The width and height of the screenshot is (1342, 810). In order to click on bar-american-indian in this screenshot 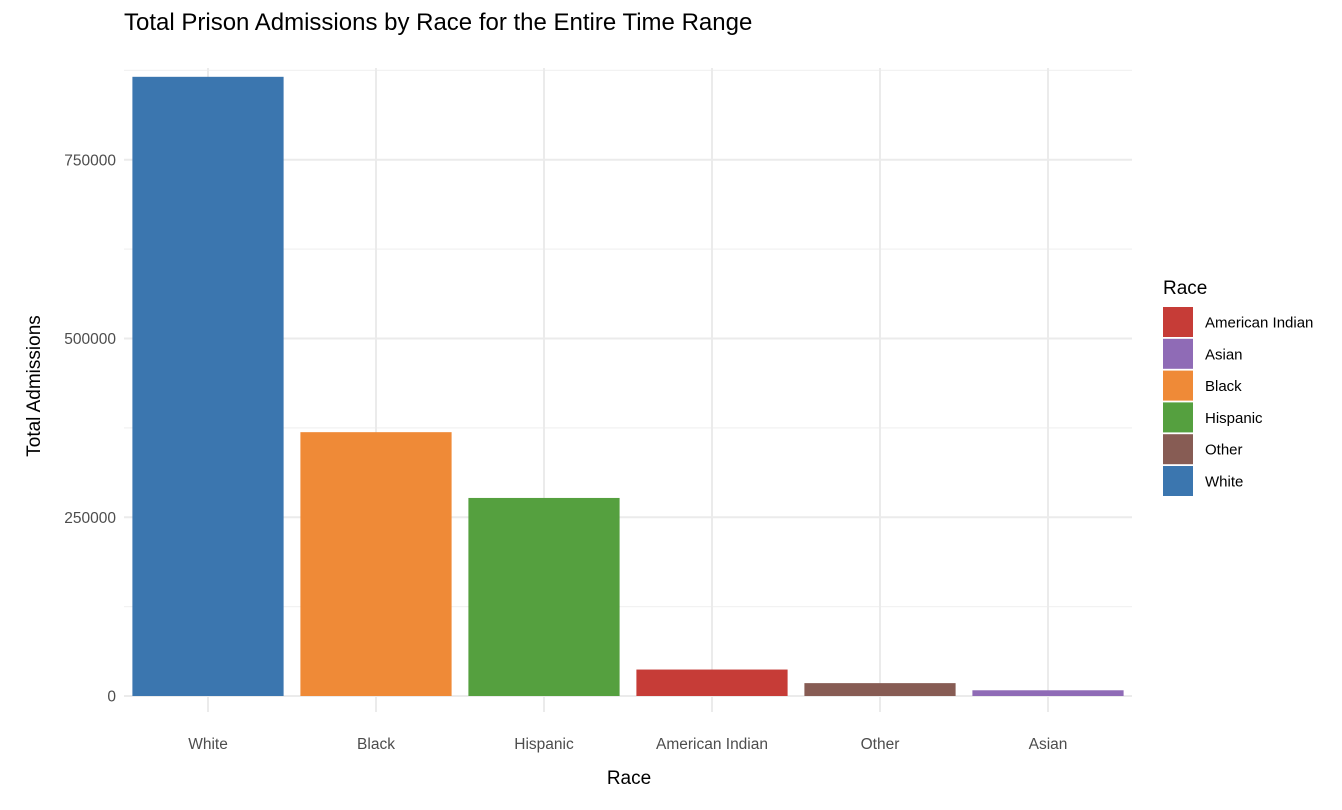, I will do `click(712, 682)`.